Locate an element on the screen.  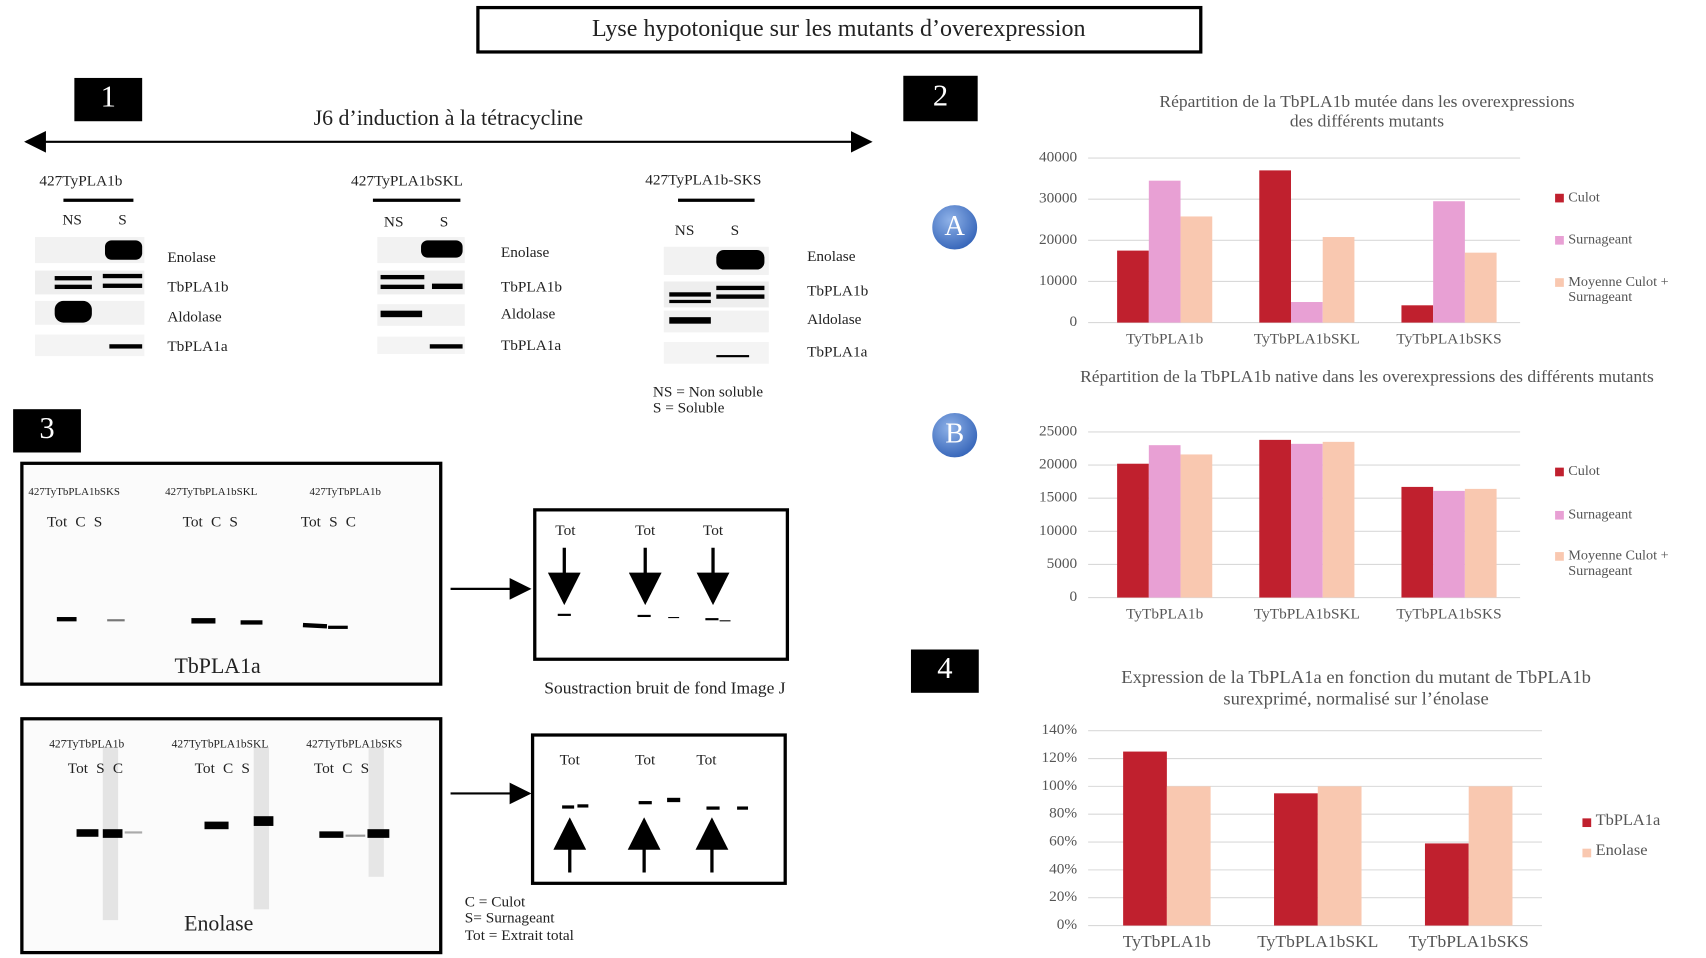
blot-frame is located at coordinates (231, 573).